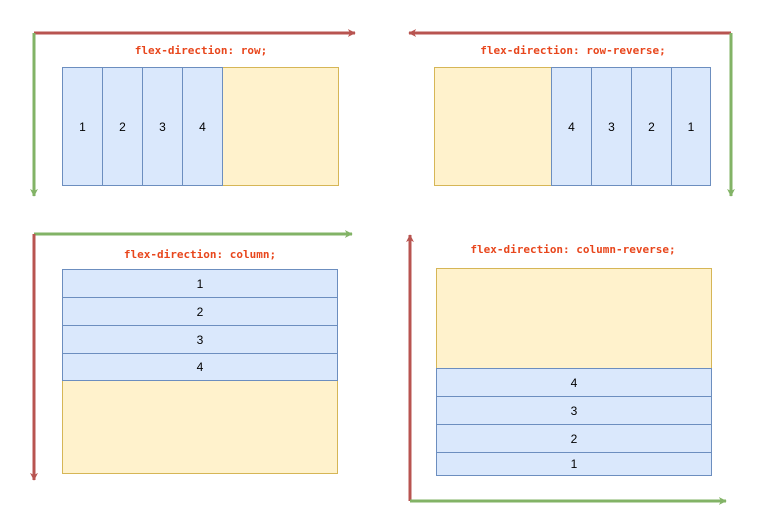  Describe the element at coordinates (651, 126) in the screenshot. I see `row-reverse-flex-item: 2` at that location.